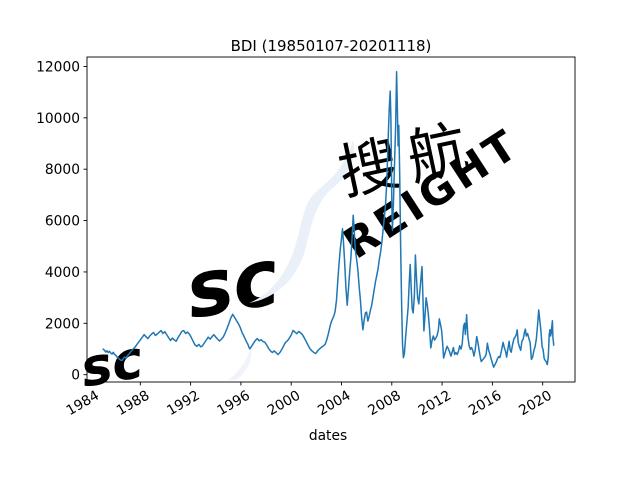 This screenshot has height=480, width=640. What do you see at coordinates (233, 403) in the screenshot?
I see `x-tick-label: 1996` at bounding box center [233, 403].